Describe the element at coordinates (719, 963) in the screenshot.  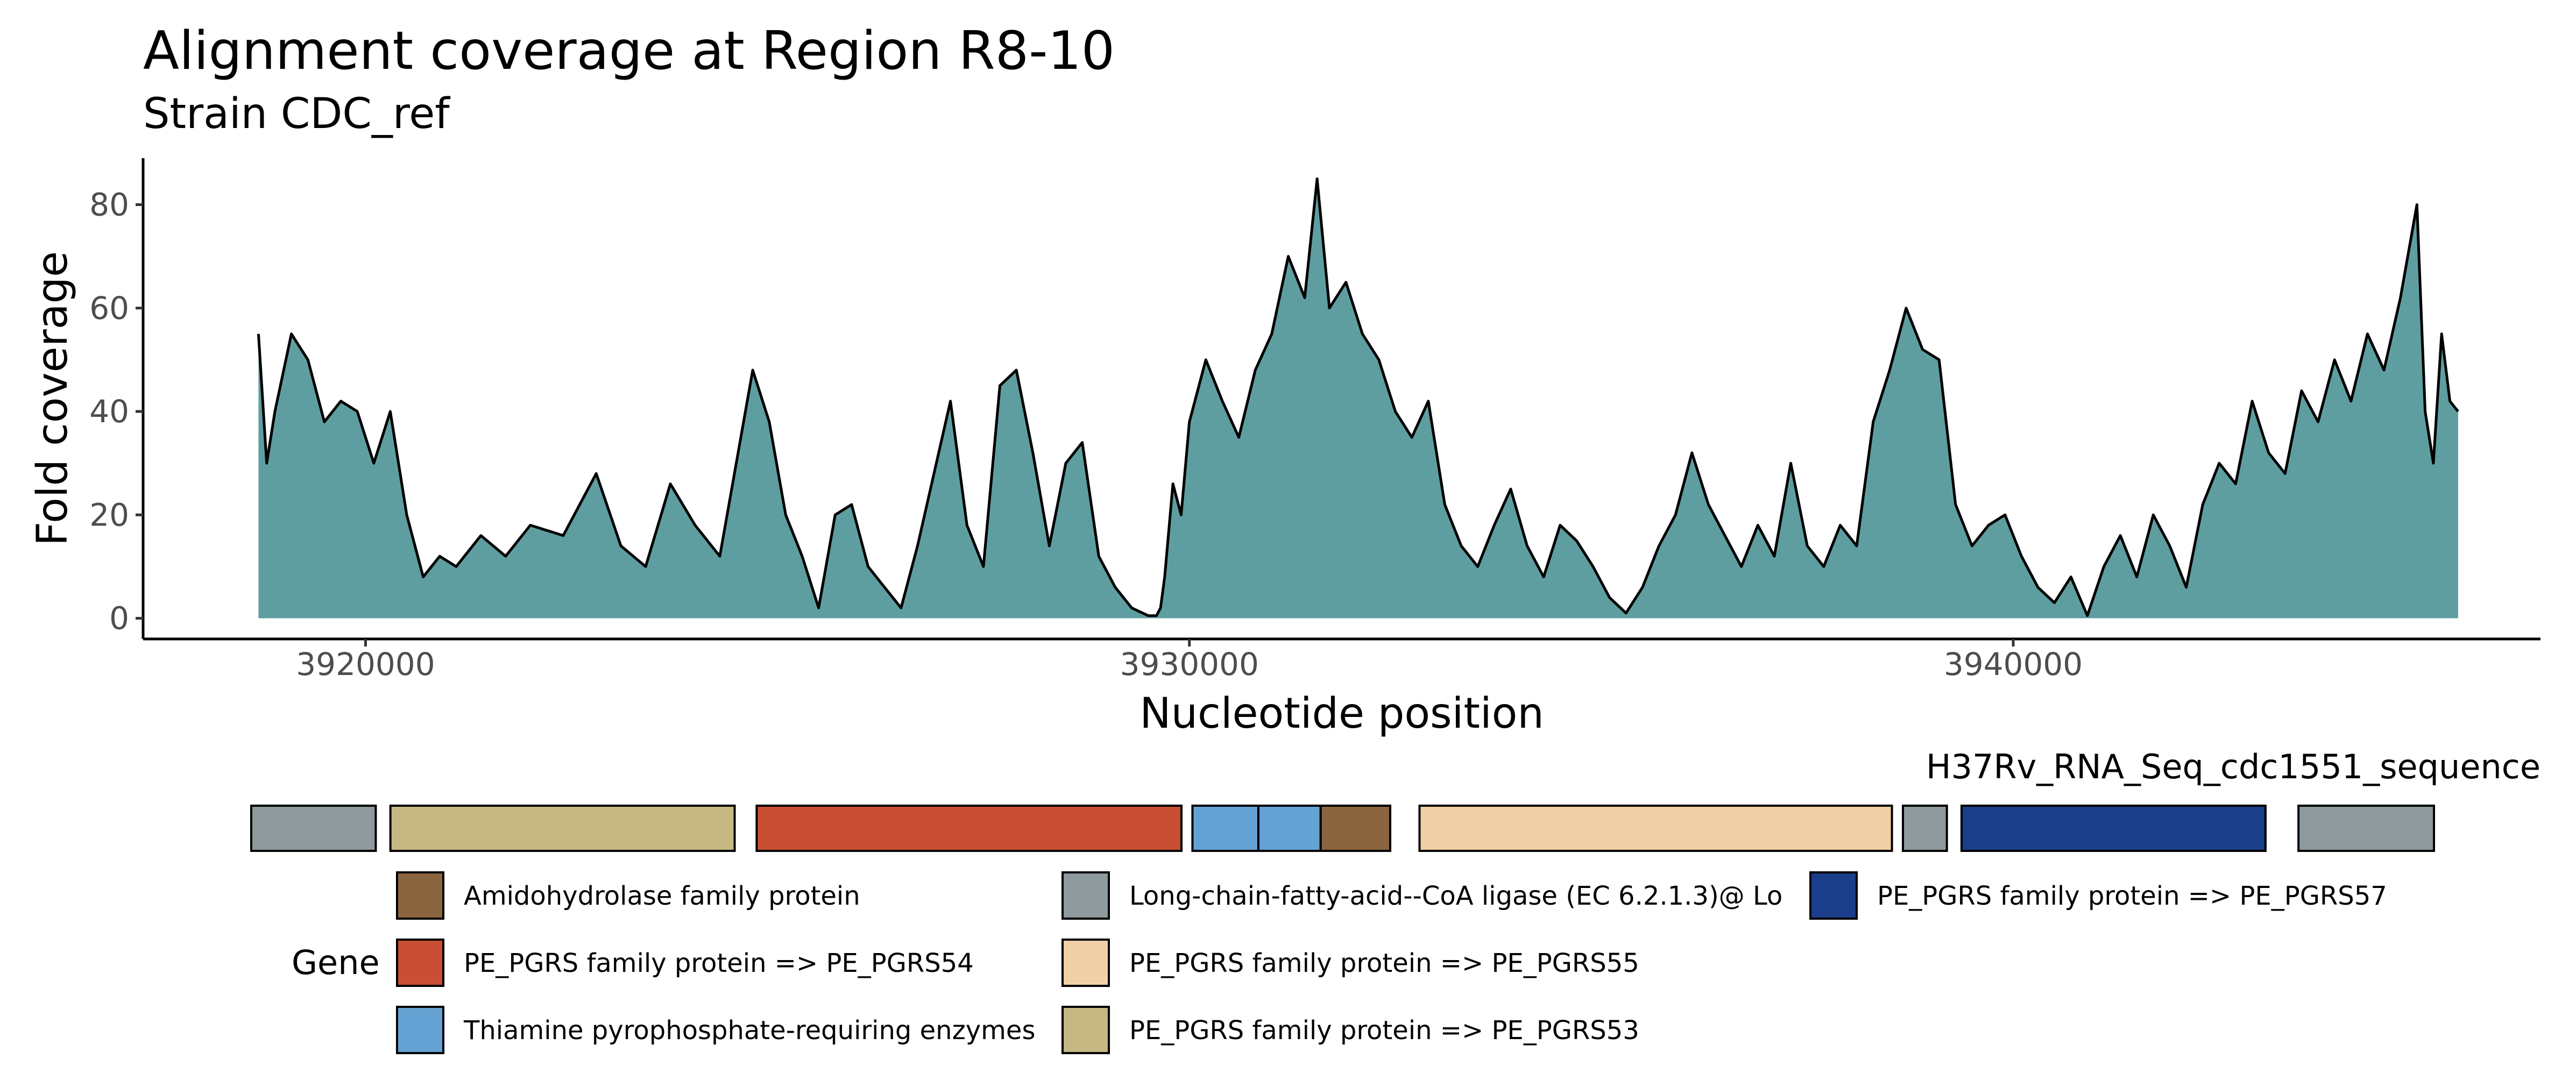
I see `legend-label: PE_PGRS family protein => PE_PGRS54` at that location.